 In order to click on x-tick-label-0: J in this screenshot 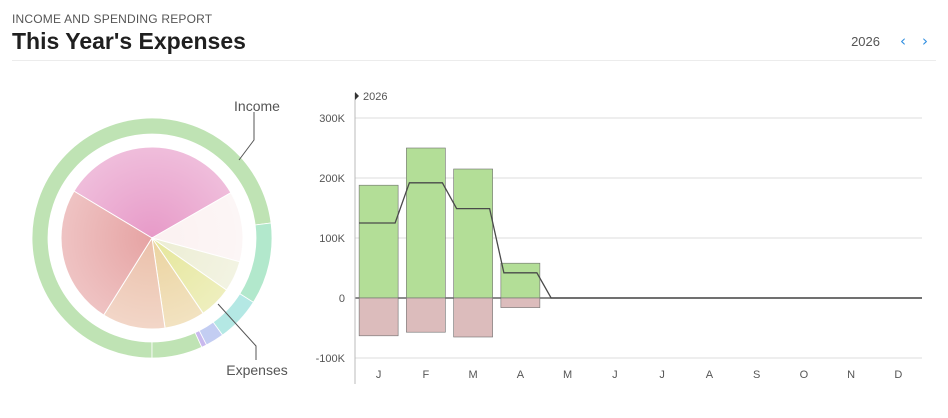, I will do `click(379, 375)`.